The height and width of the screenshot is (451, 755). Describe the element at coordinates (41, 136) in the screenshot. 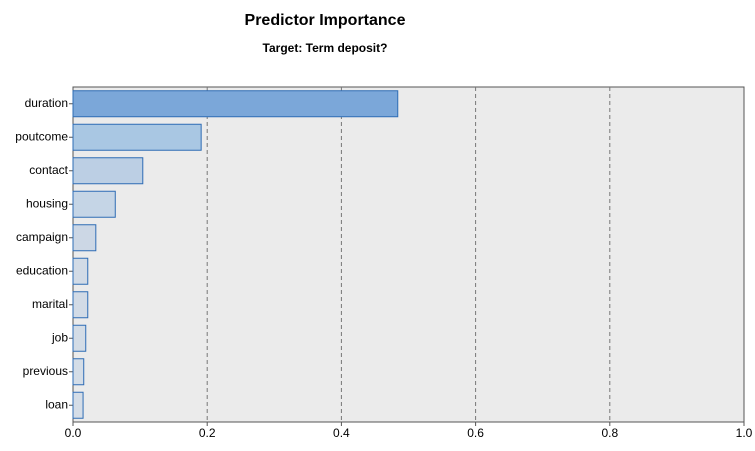

I see `y-tick-label: poutcome` at that location.